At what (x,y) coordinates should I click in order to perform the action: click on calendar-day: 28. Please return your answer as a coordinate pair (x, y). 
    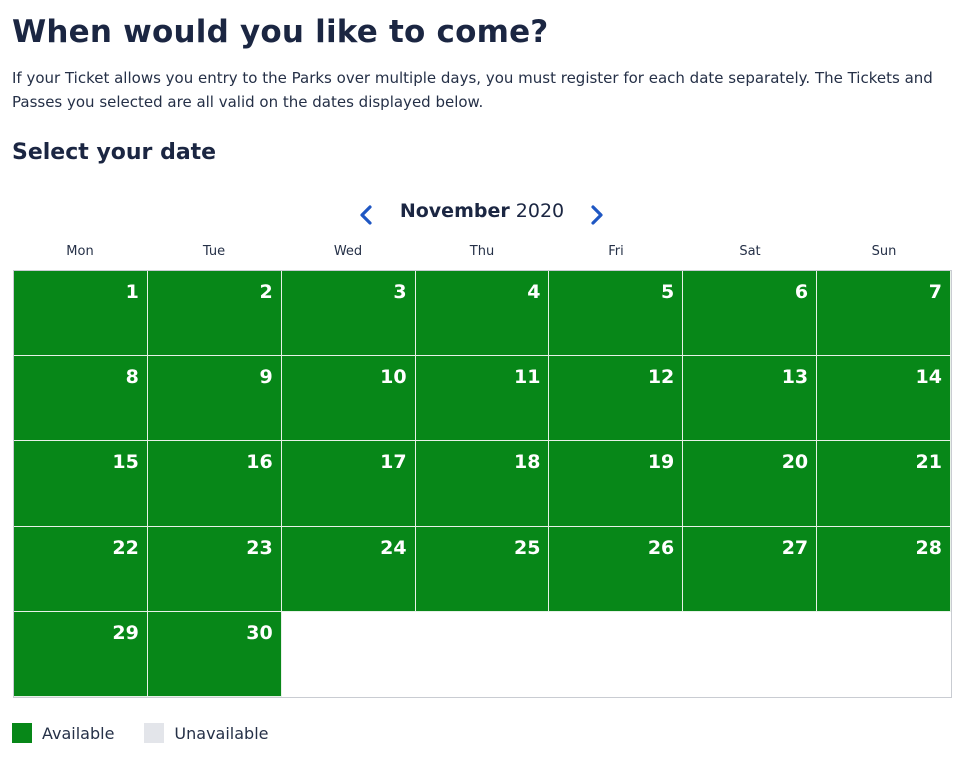
    Looking at the image, I should click on (884, 569).